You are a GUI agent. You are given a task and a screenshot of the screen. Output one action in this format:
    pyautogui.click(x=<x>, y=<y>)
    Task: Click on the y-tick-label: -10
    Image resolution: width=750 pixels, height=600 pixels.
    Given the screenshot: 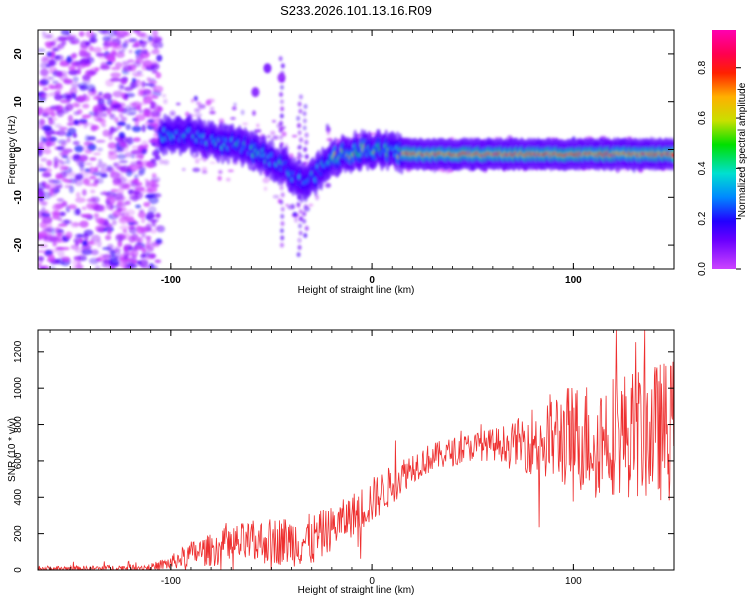 What is the action you would take?
    pyautogui.click(x=18, y=197)
    